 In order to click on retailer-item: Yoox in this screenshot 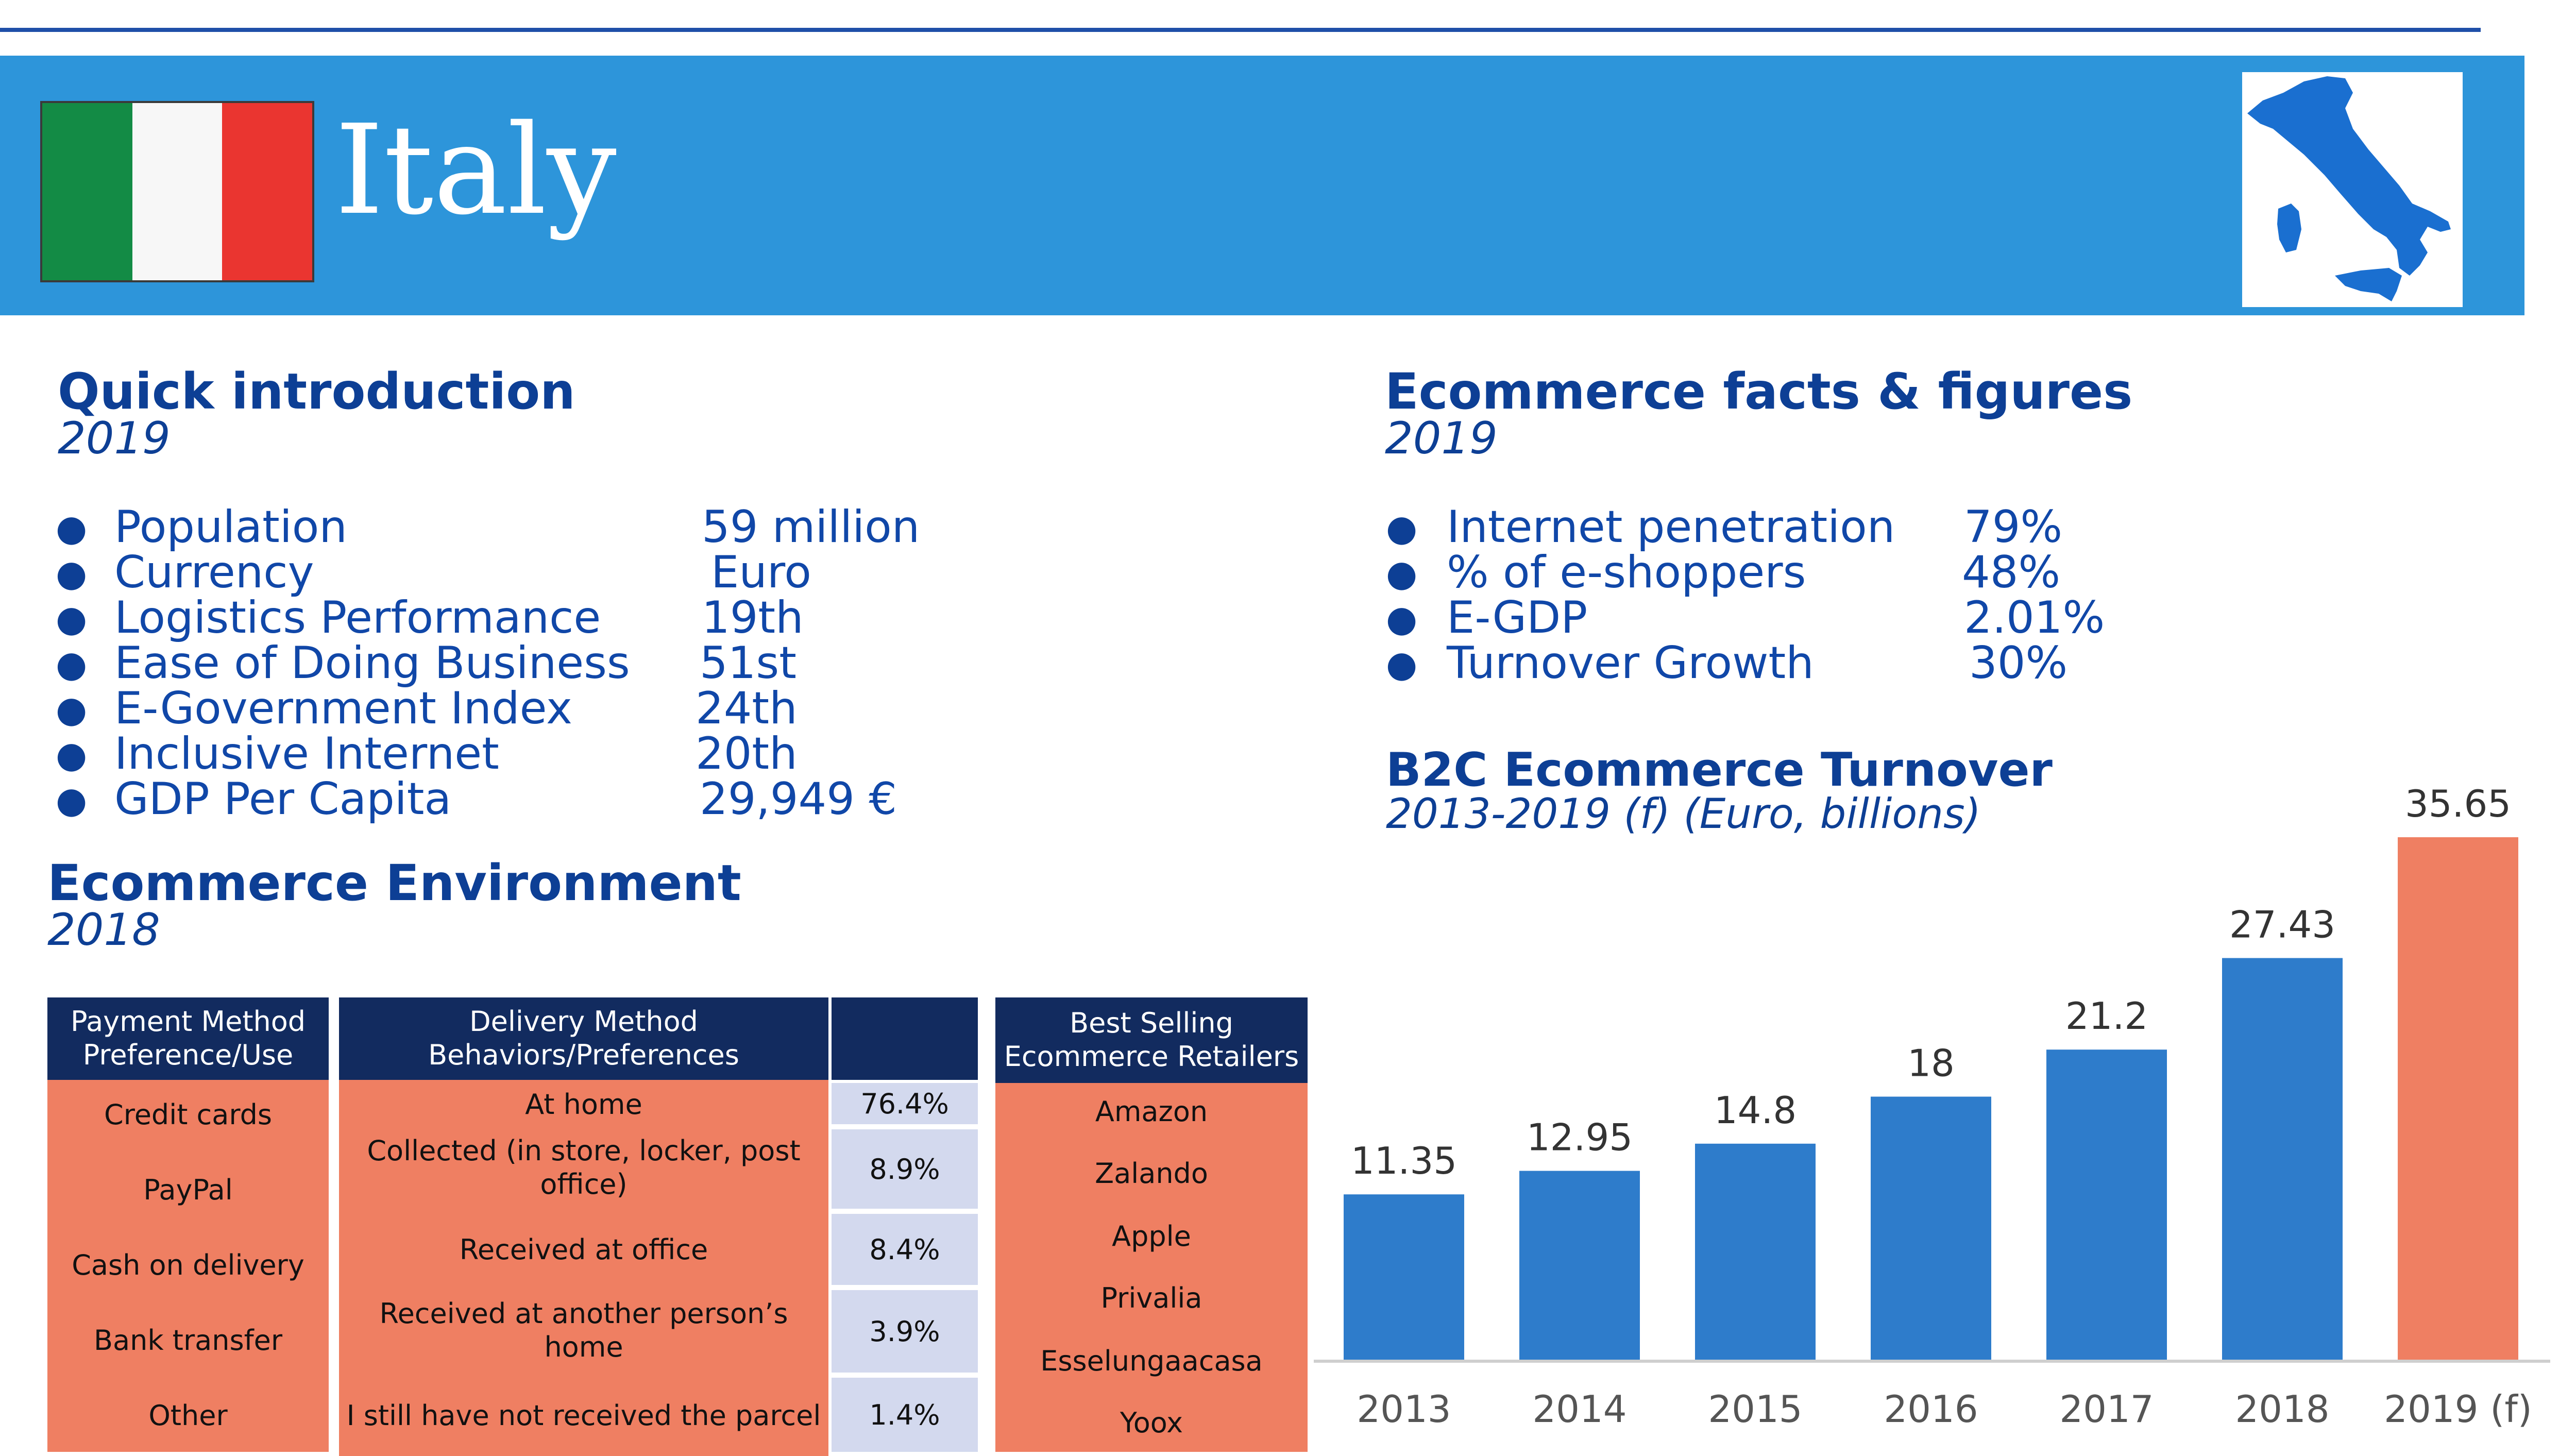, I will do `click(1151, 1423)`.